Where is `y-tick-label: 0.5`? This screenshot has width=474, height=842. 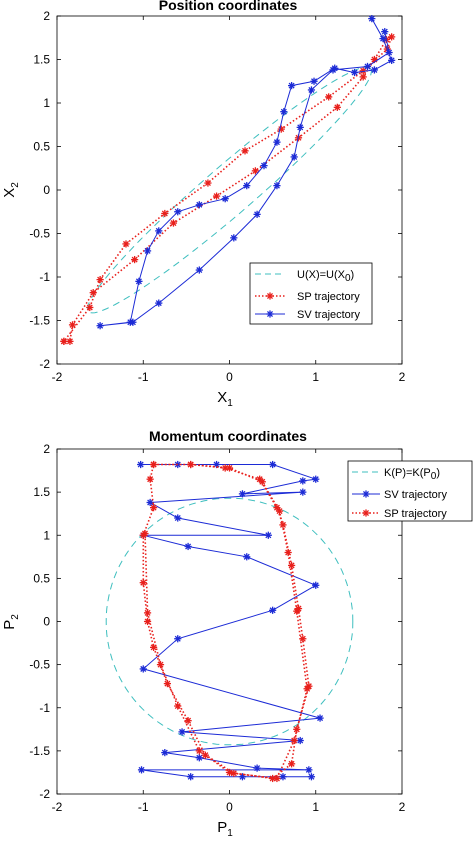 y-tick-label: 0.5 is located at coordinates (41, 578).